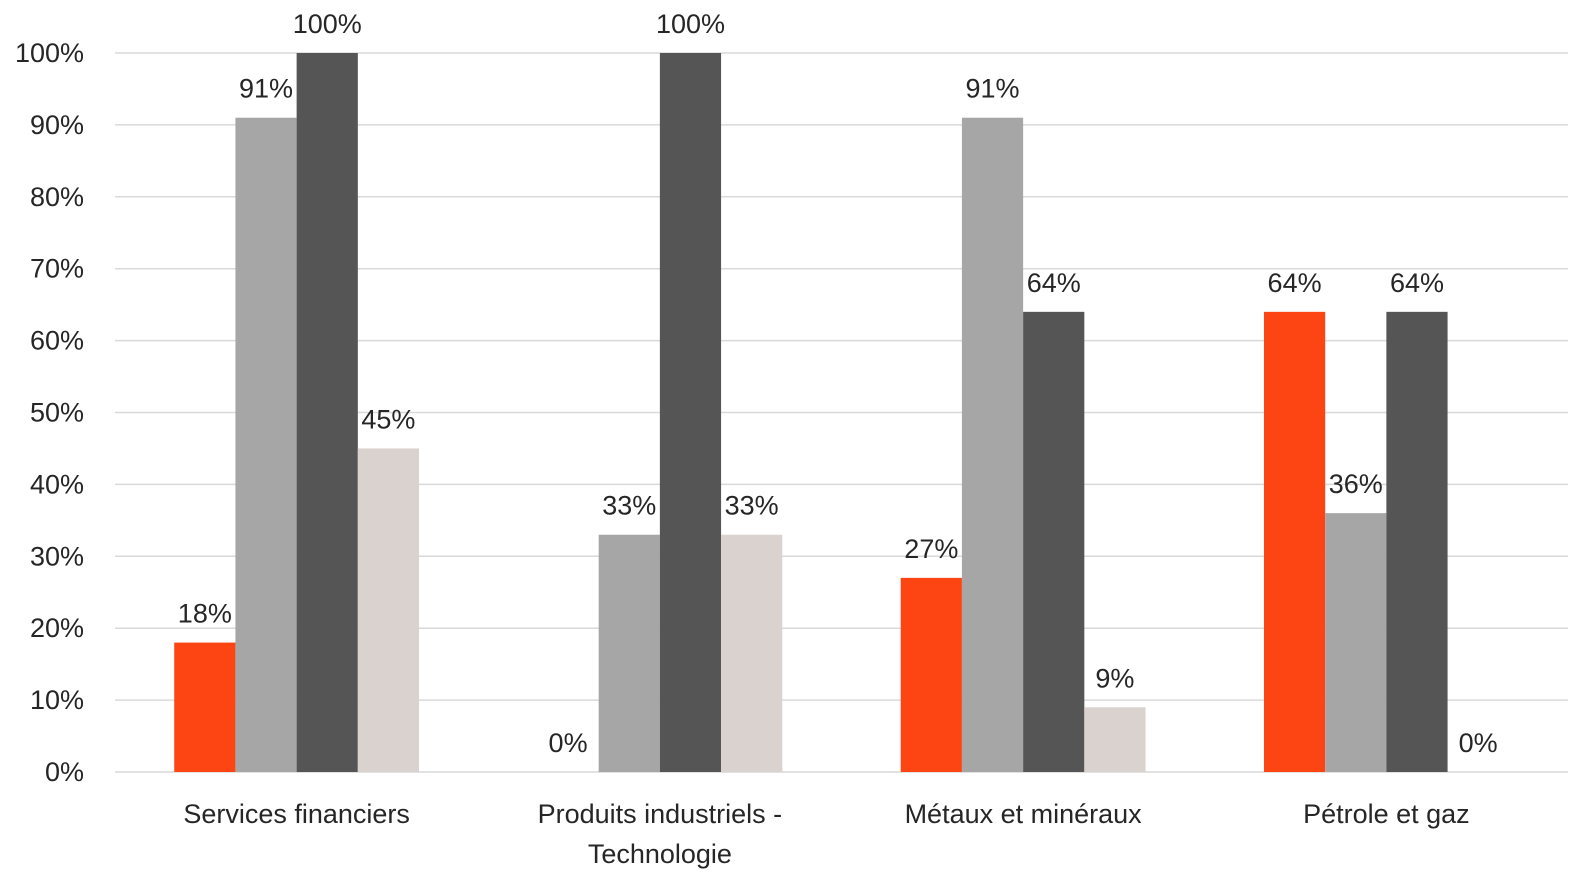 Image resolution: width=1589 pixels, height=879 pixels. What do you see at coordinates (1356, 484) in the screenshot?
I see `data-label: 36%` at bounding box center [1356, 484].